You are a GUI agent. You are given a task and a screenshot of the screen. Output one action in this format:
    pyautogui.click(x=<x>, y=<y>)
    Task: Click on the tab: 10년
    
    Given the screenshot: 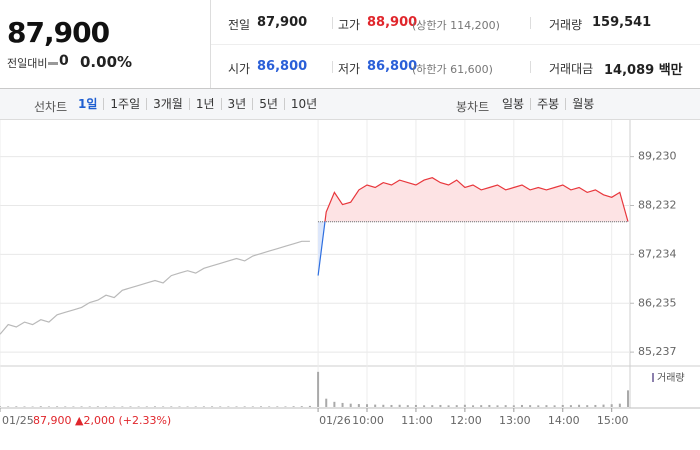 What is the action you would take?
    pyautogui.click(x=303, y=104)
    